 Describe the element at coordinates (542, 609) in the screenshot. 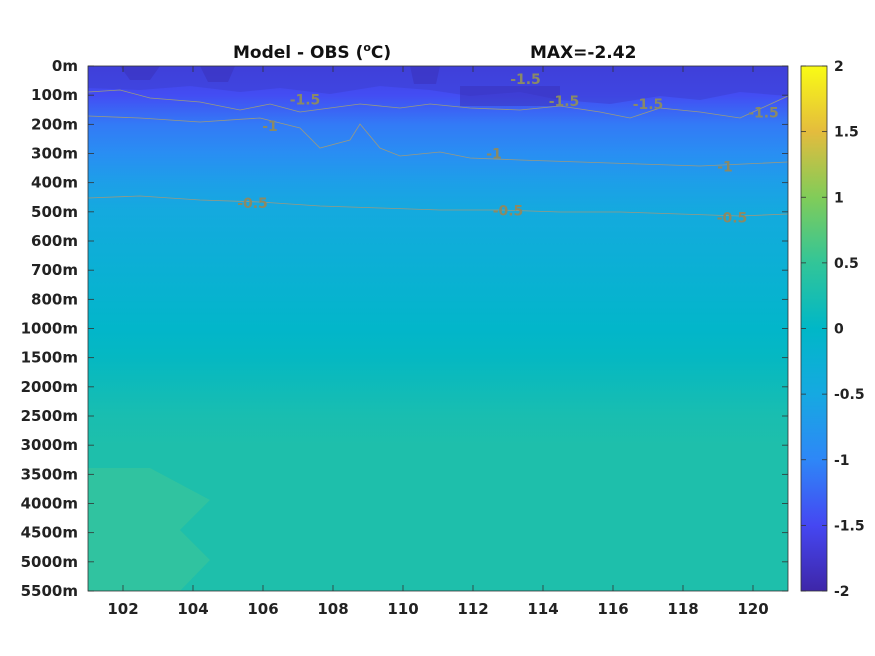

I see `x-tick-label: 114` at that location.